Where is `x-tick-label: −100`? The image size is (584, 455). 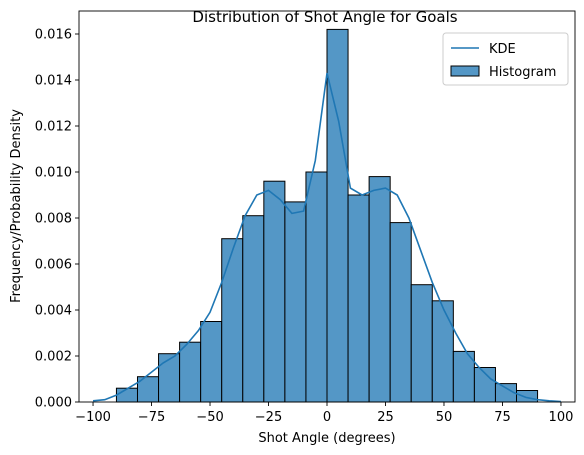
x-tick-label: −100 is located at coordinates (93, 417).